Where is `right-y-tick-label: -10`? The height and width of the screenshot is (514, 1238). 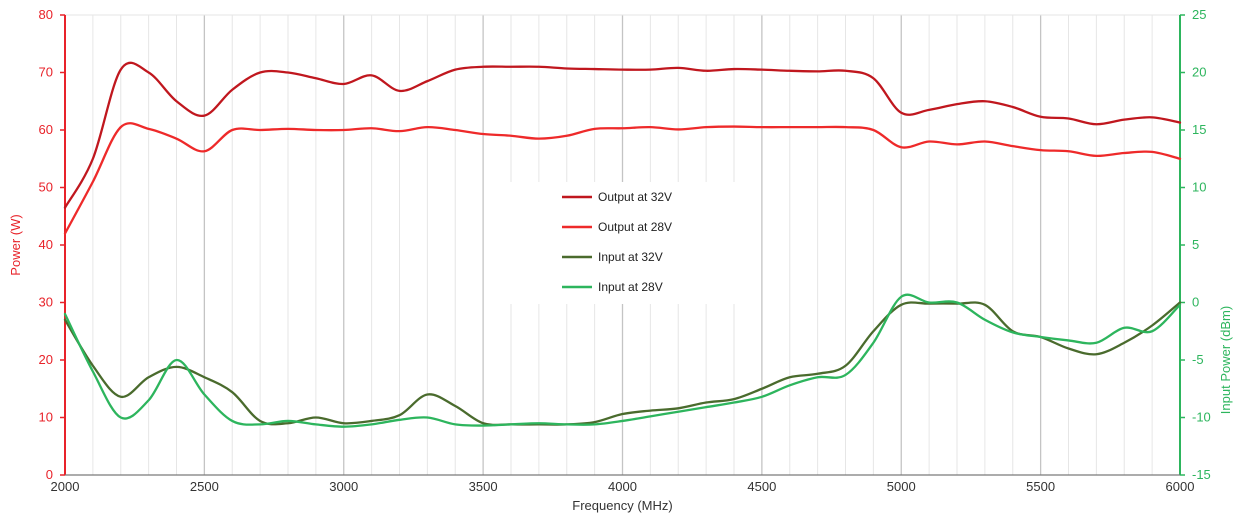 right-y-tick-label: -10 is located at coordinates (1201, 417).